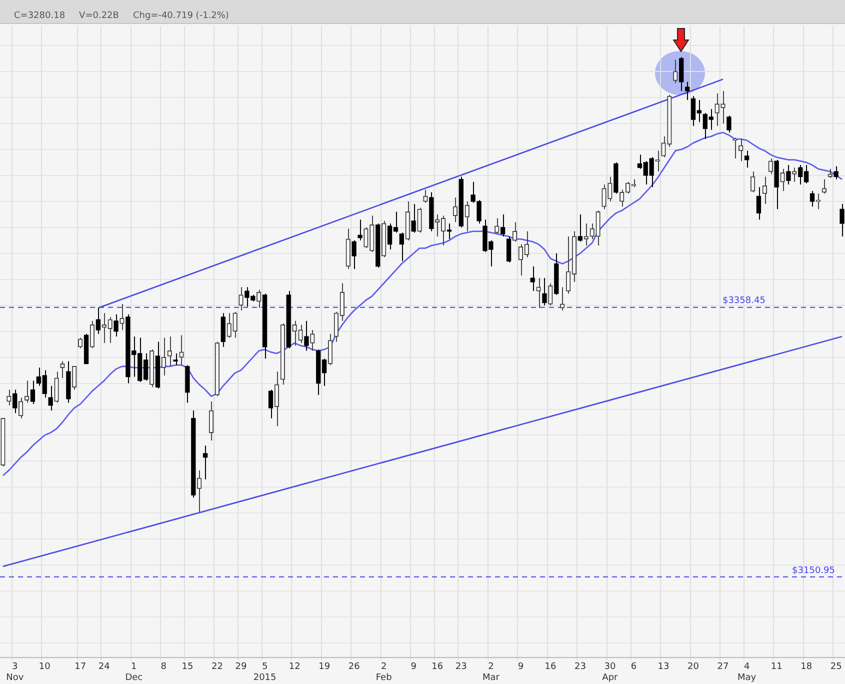 Image resolution: width=845 pixels, height=684 pixels. I want to click on x-tick-label: 27, so click(723, 667).